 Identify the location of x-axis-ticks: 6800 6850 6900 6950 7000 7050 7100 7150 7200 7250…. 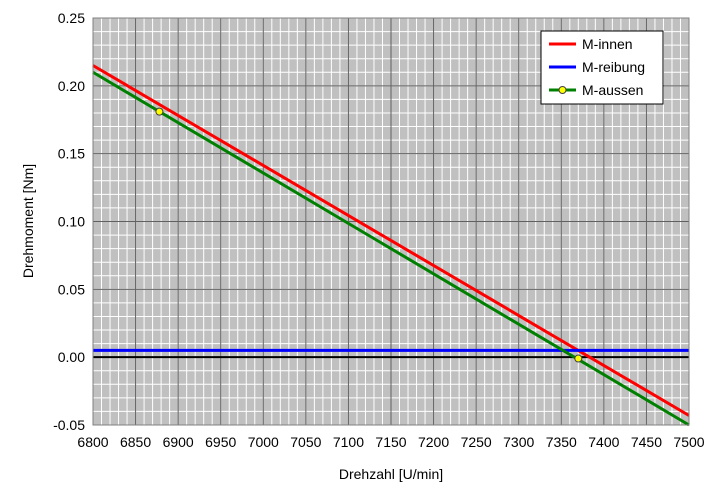
(390, 442).